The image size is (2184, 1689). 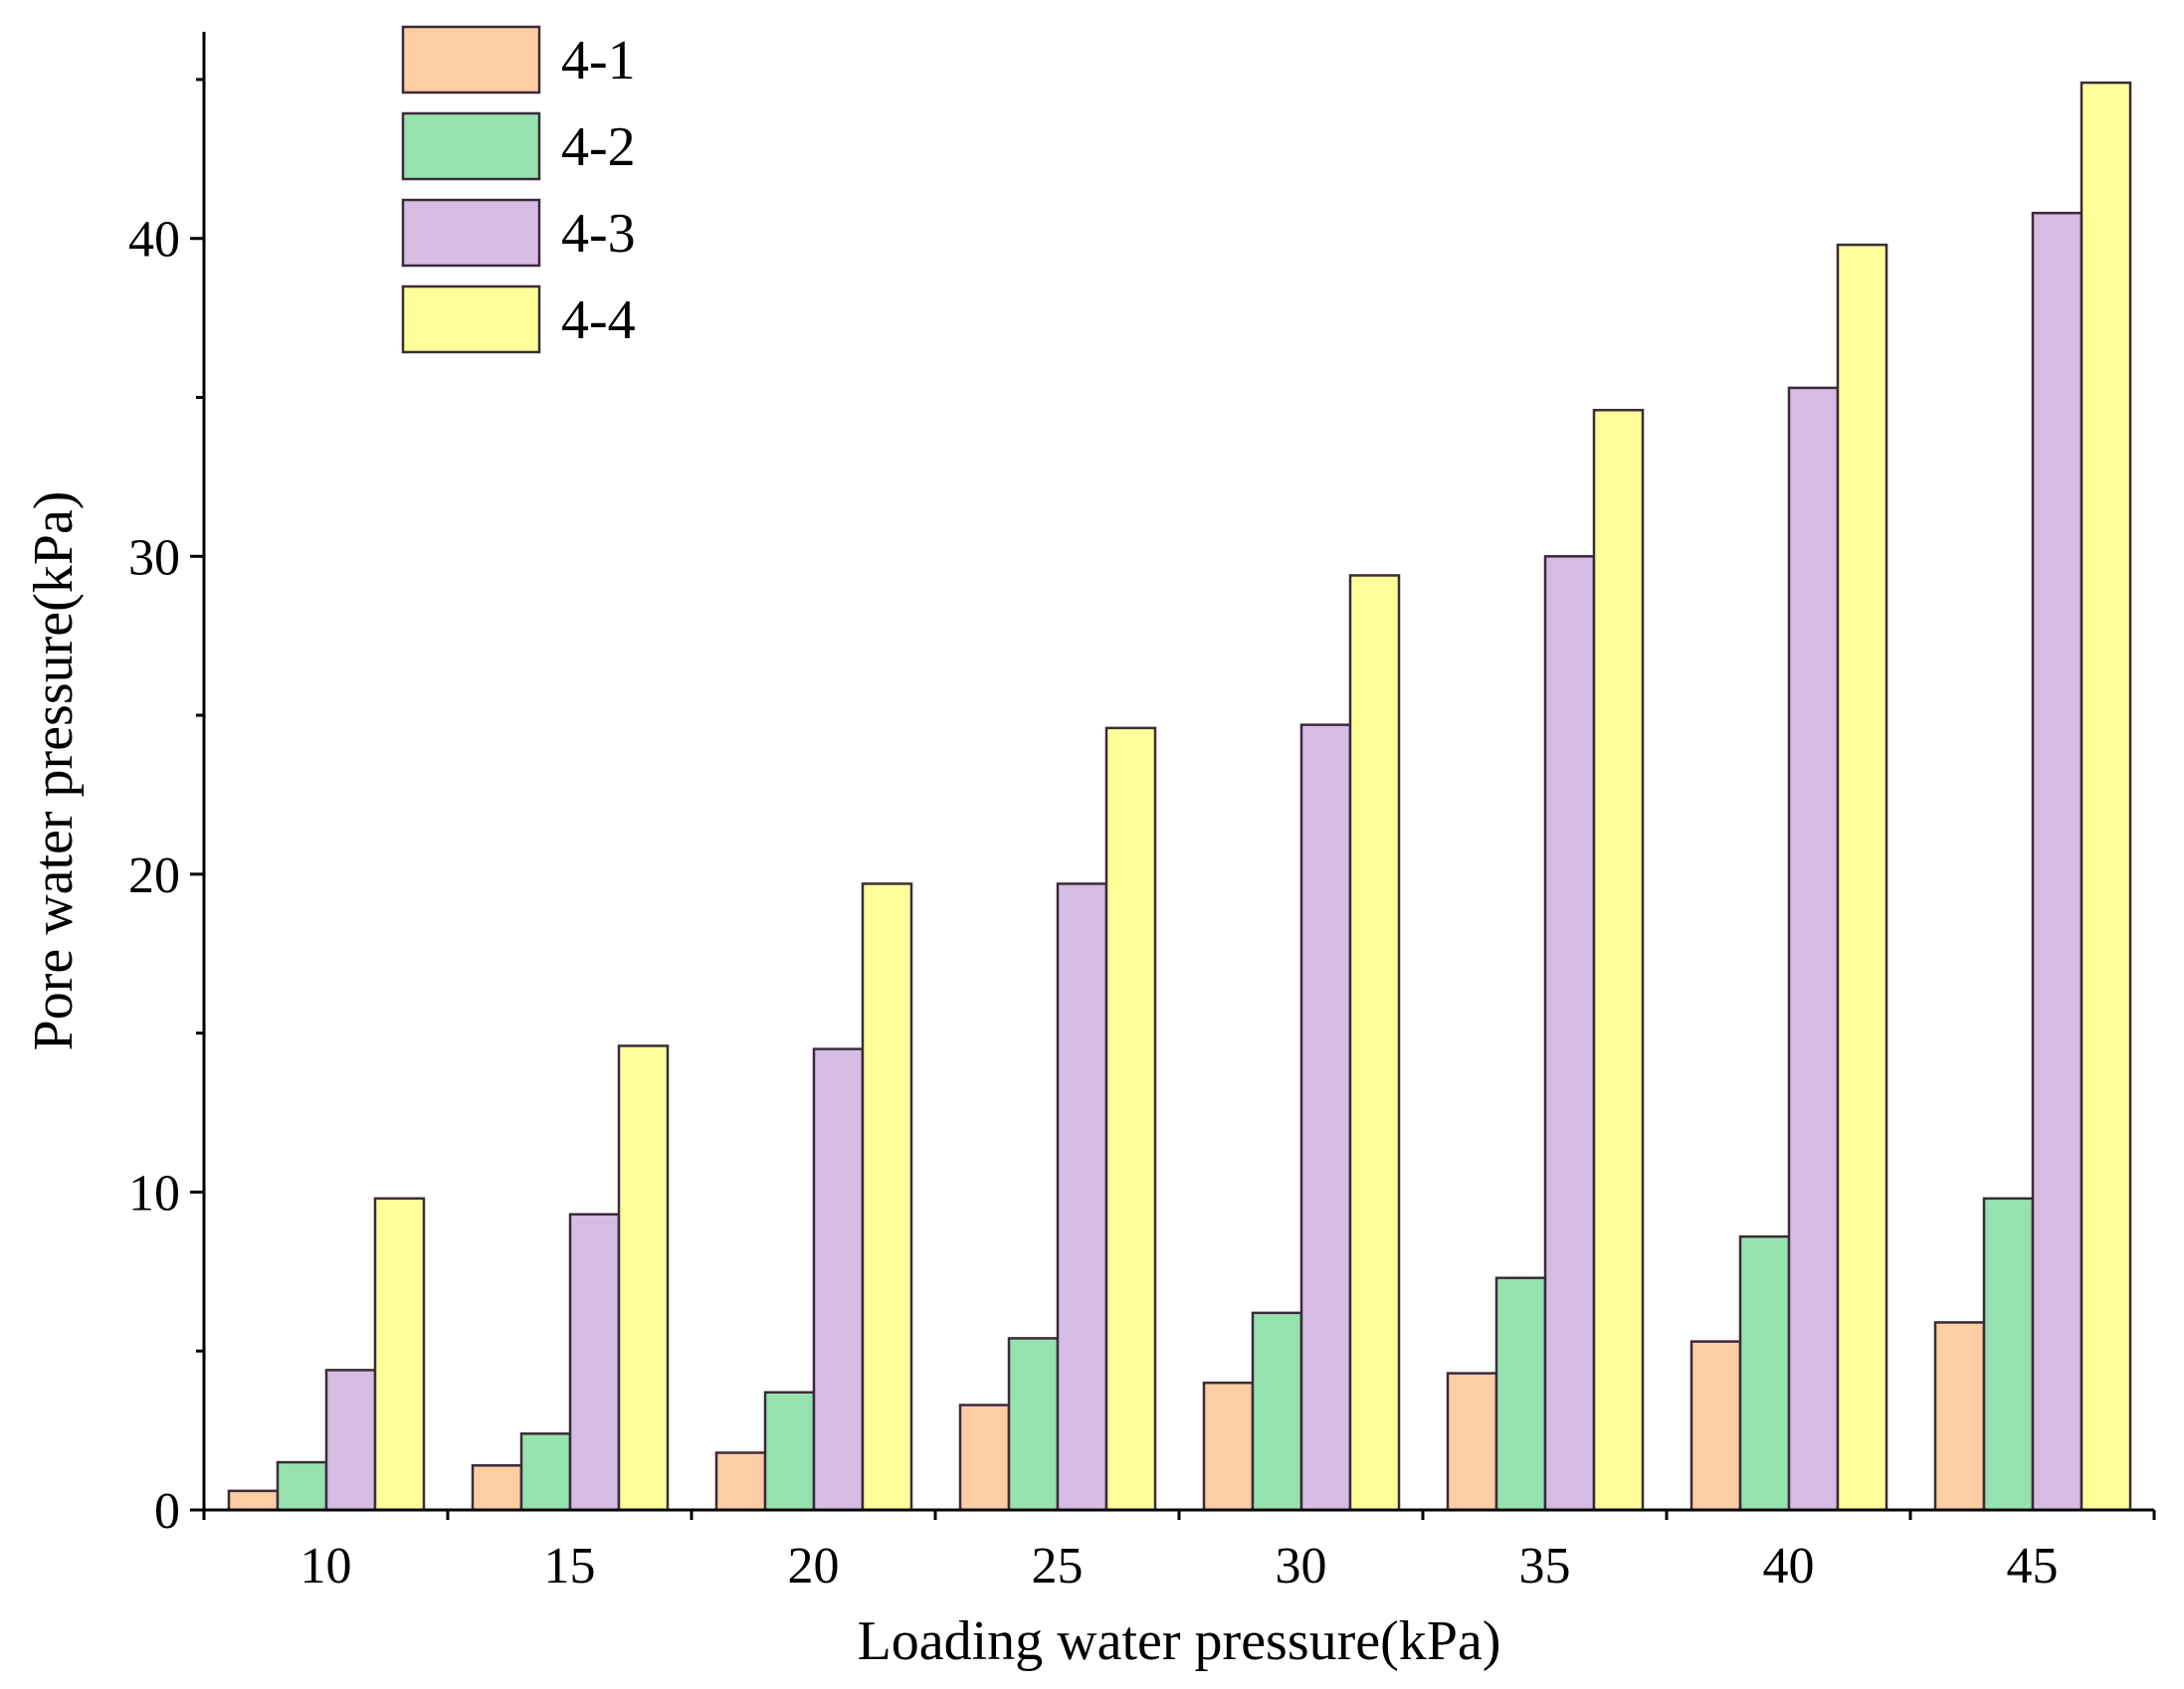 I want to click on x-tick-label: 25, so click(x=1058, y=1566).